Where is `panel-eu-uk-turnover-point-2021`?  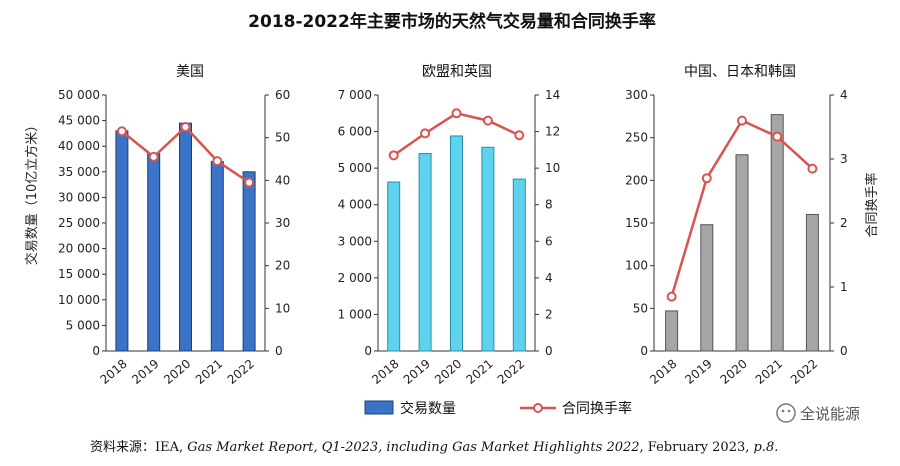
panel-eu-uk-turnover-point-2021 is located at coordinates (487, 120).